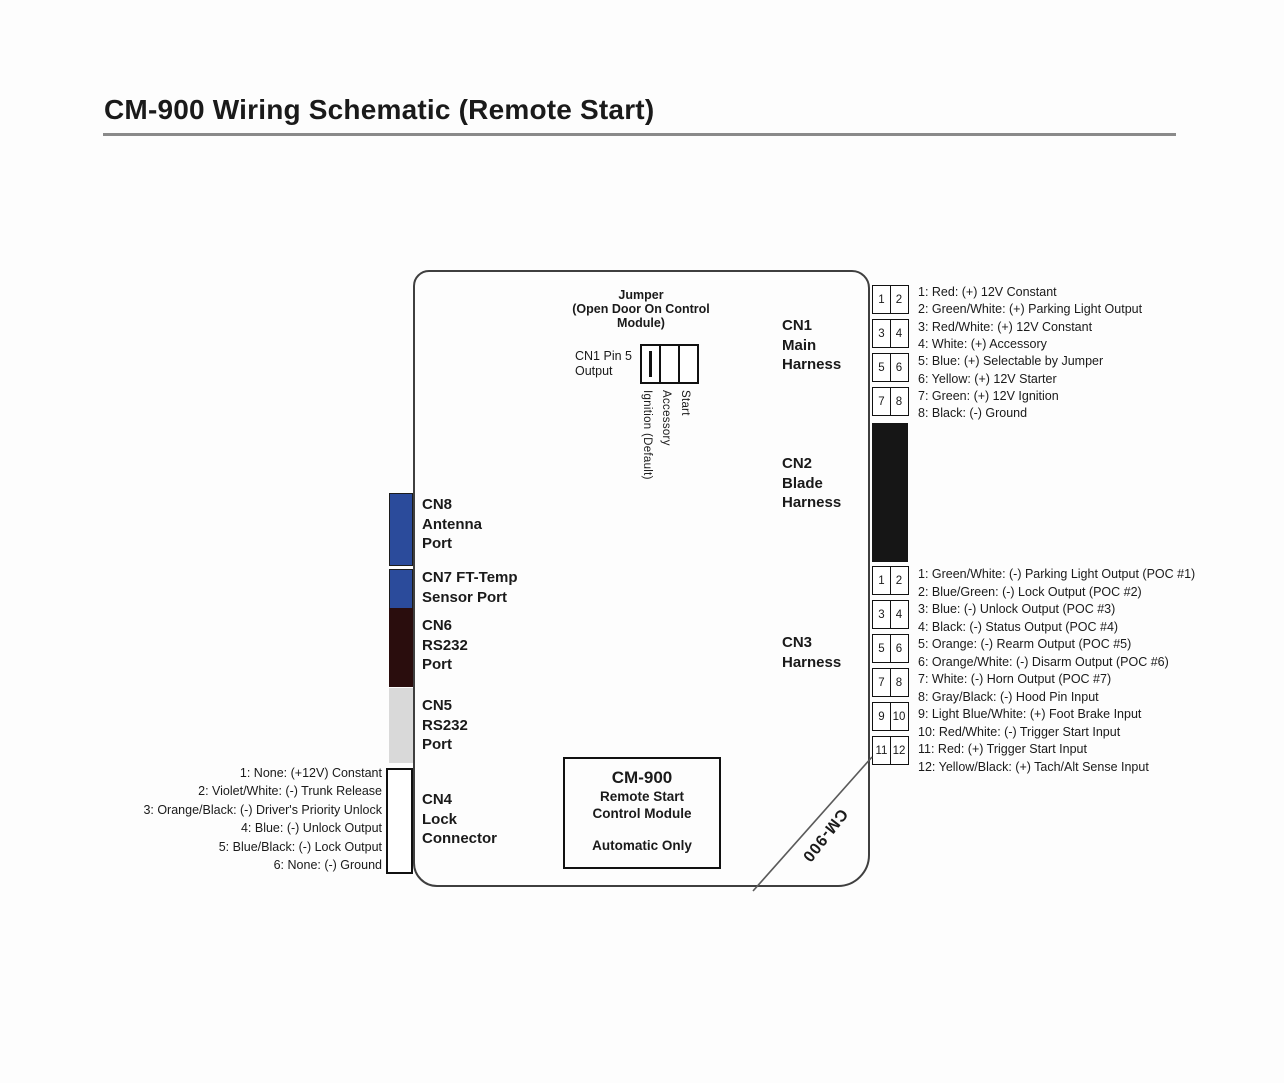 This screenshot has height=1083, width=1284. Describe the element at coordinates (1025, 644) in the screenshot. I see `cn3-pin-description: 5: Orange: (-) Rearm Output (POC #5)` at that location.